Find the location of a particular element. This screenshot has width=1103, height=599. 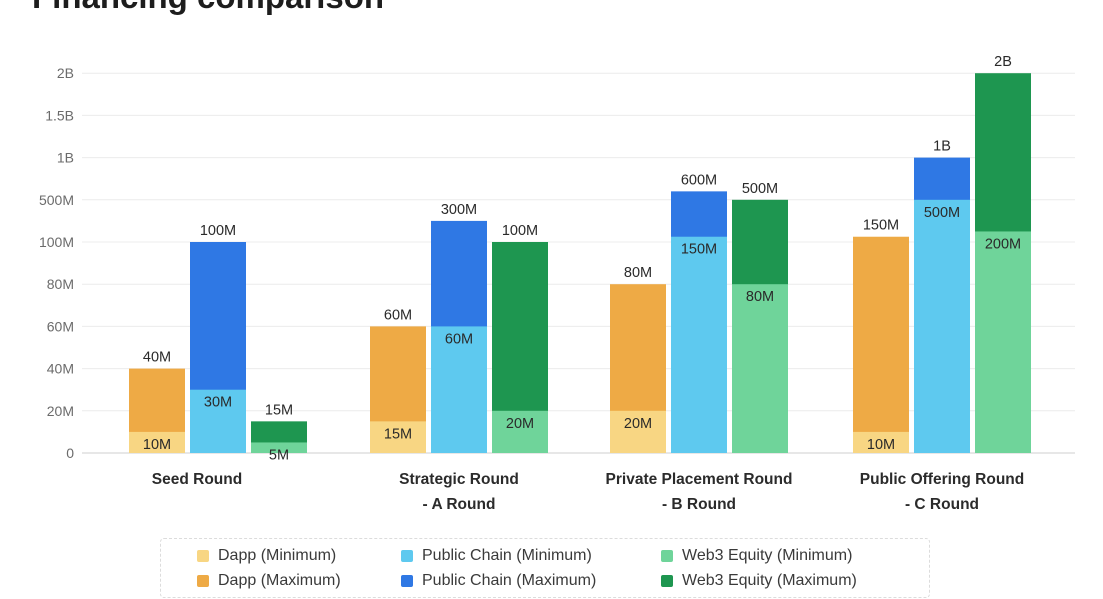

public-chain-min-label: 30M is located at coordinates (218, 403).